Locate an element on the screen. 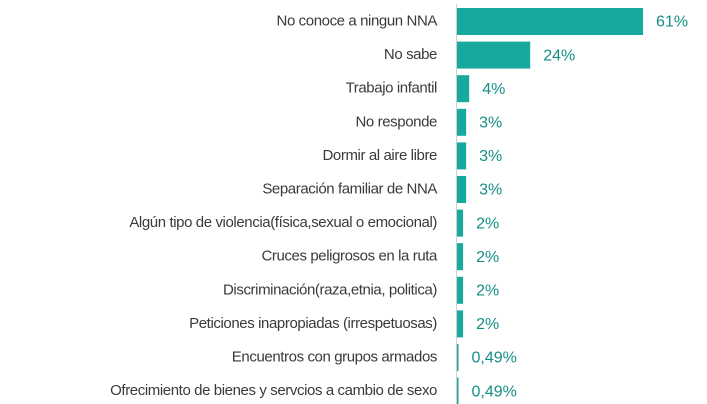 This screenshot has height=404, width=707. category-label: Dormir al aire libre is located at coordinates (379, 155).